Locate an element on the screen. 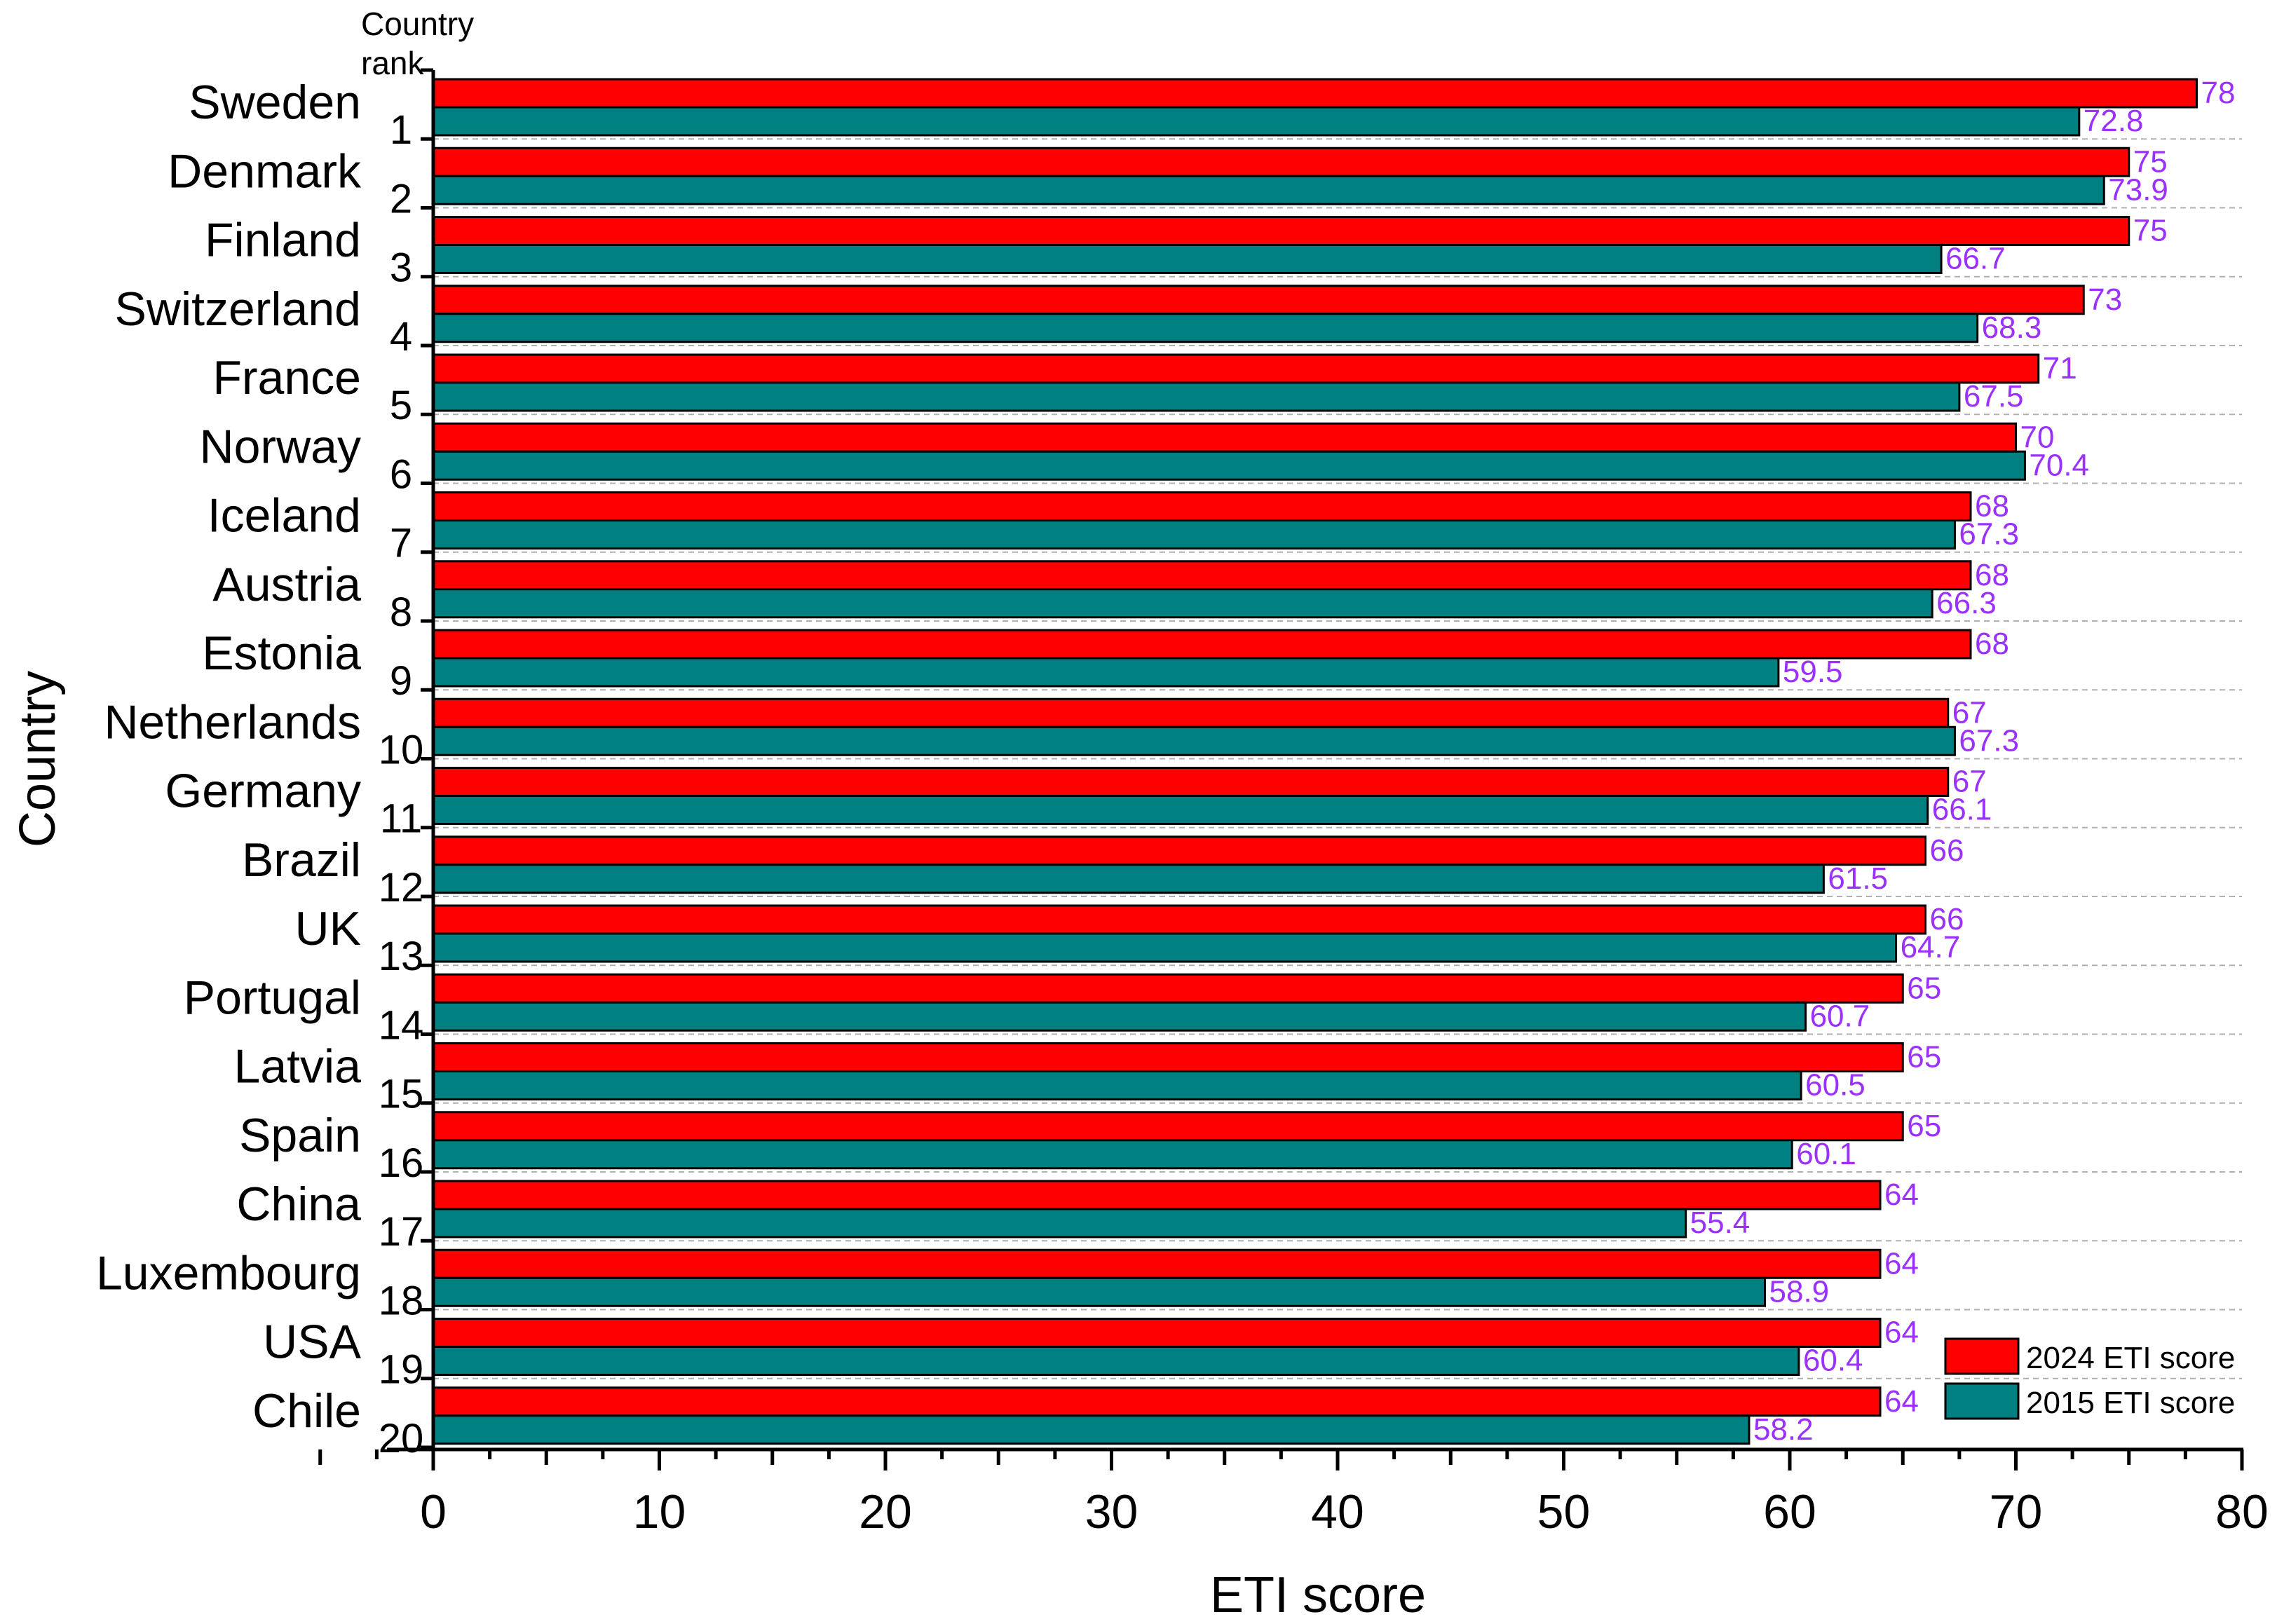  y-axis-title: Country is located at coordinates (38, 759).